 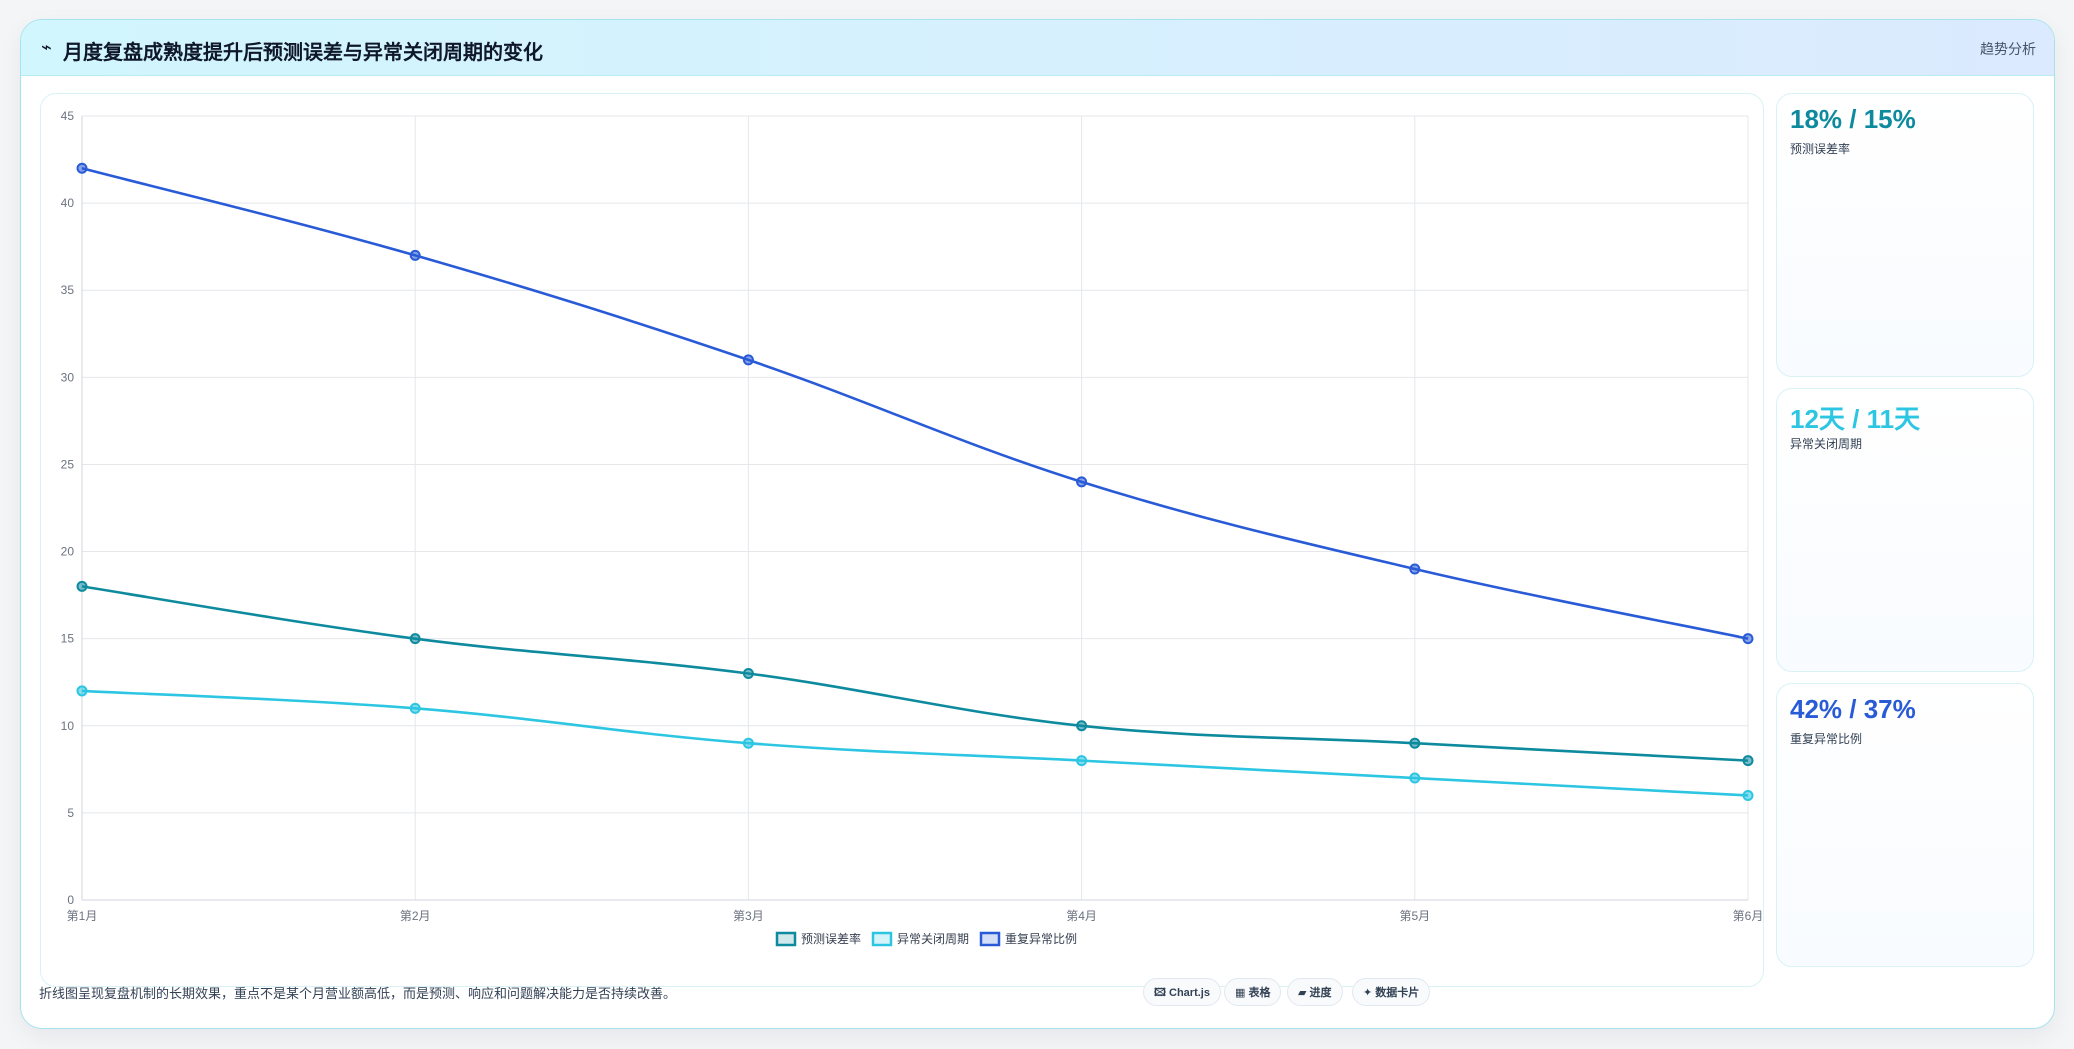 What do you see at coordinates (1905, 235) in the screenshot?
I see `metric-card-forecast-error: 18% / 15% 预测误差率` at bounding box center [1905, 235].